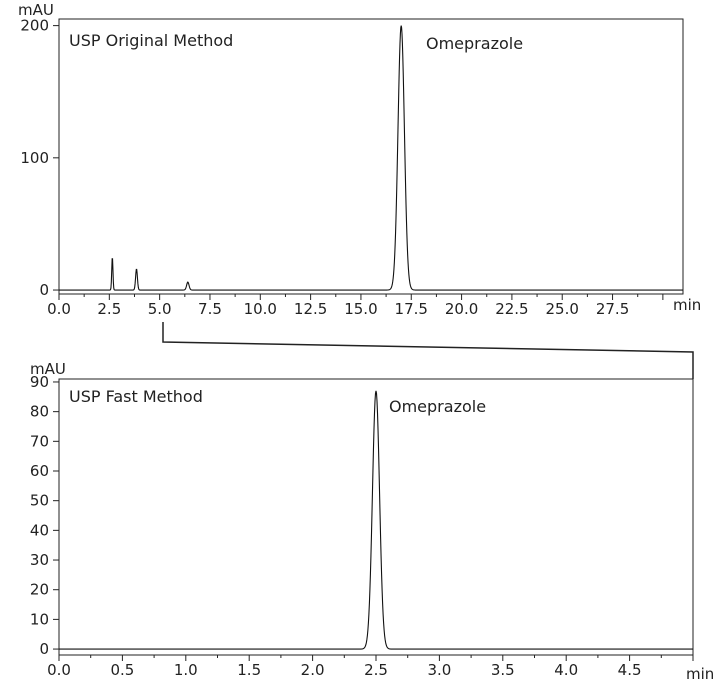 The width and height of the screenshot is (721, 685). What do you see at coordinates (160, 309) in the screenshot?
I see `top-x-tick-label: 5.0` at bounding box center [160, 309].